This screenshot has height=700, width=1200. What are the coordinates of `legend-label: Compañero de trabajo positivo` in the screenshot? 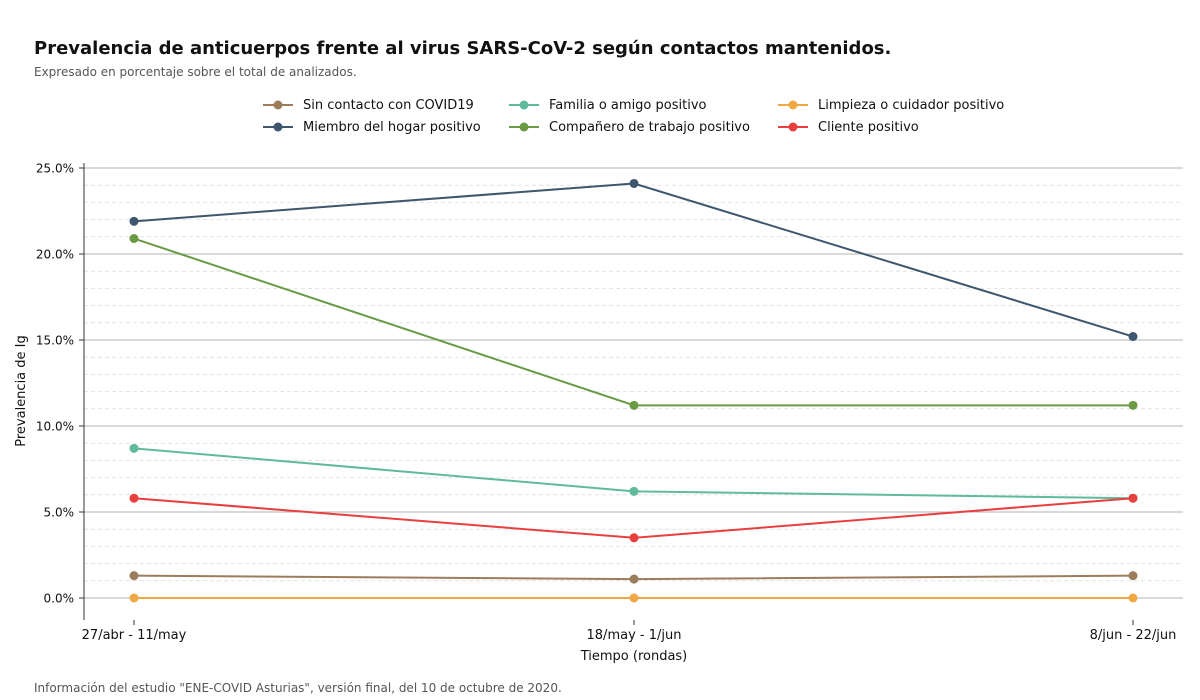 It's located at (649, 127).